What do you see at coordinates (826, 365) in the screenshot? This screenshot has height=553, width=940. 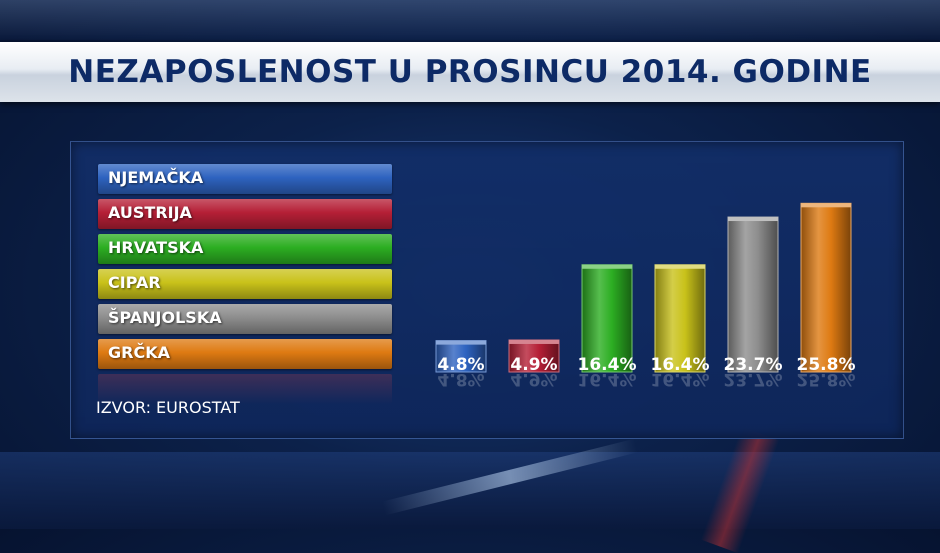 I see `value-label: 25.8%` at bounding box center [826, 365].